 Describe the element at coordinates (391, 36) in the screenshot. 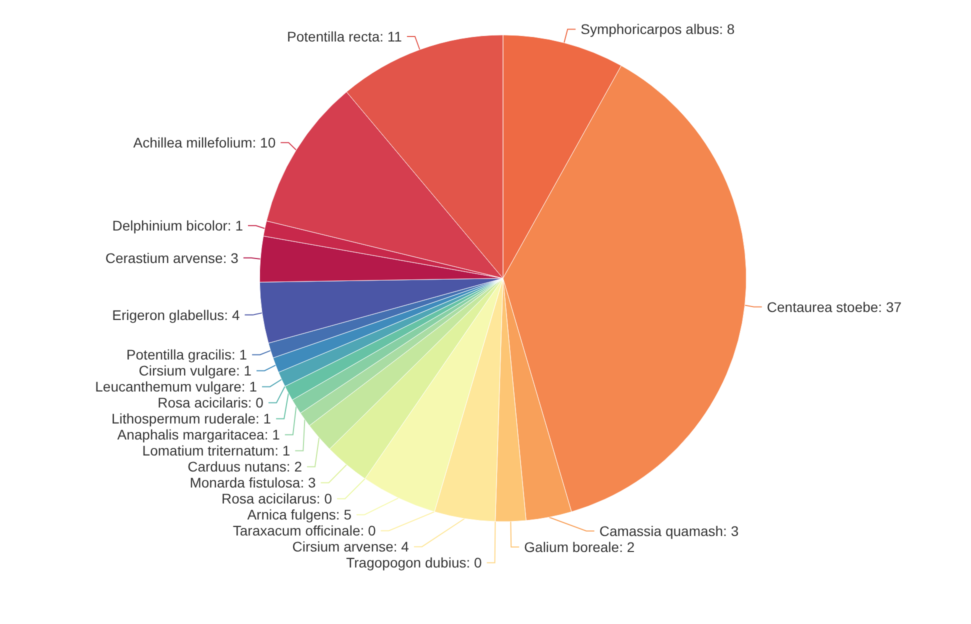

I see `data-label: : 11` at that location.